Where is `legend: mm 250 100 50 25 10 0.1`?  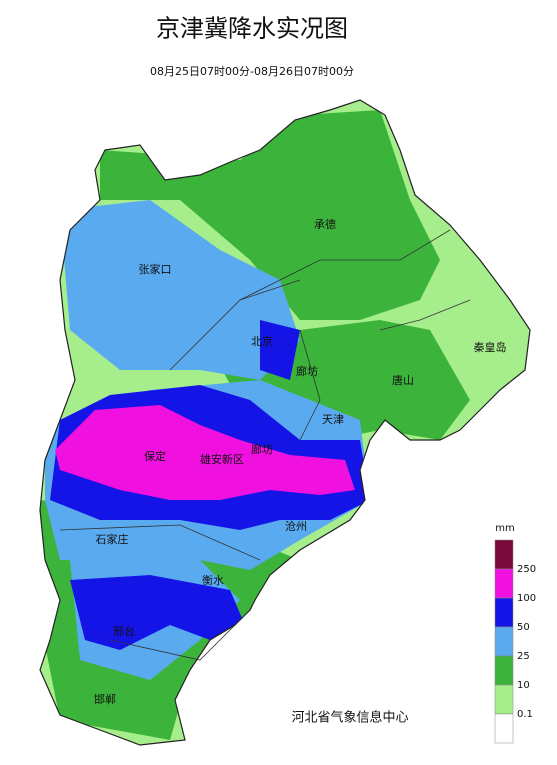
legend: mm 250 100 50 25 10 0.1 is located at coordinates (515, 633).